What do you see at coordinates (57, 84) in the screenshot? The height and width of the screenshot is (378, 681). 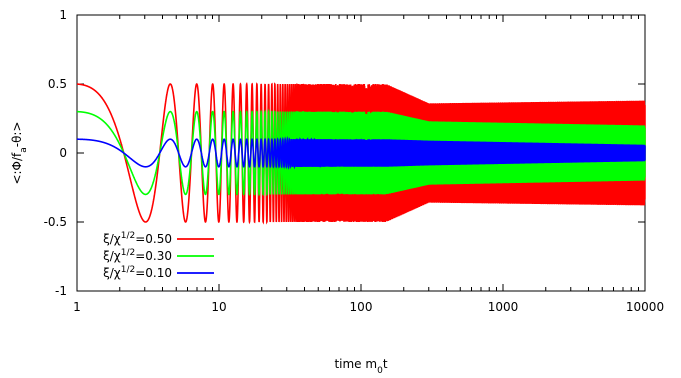 I see `y-tick-label: 0.5` at bounding box center [57, 84].